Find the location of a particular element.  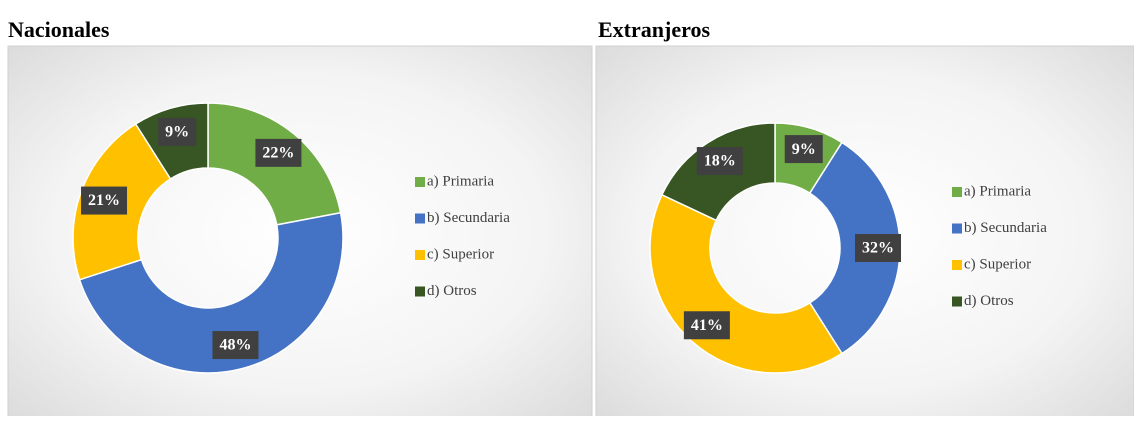

data-label: 48% is located at coordinates (235, 345).